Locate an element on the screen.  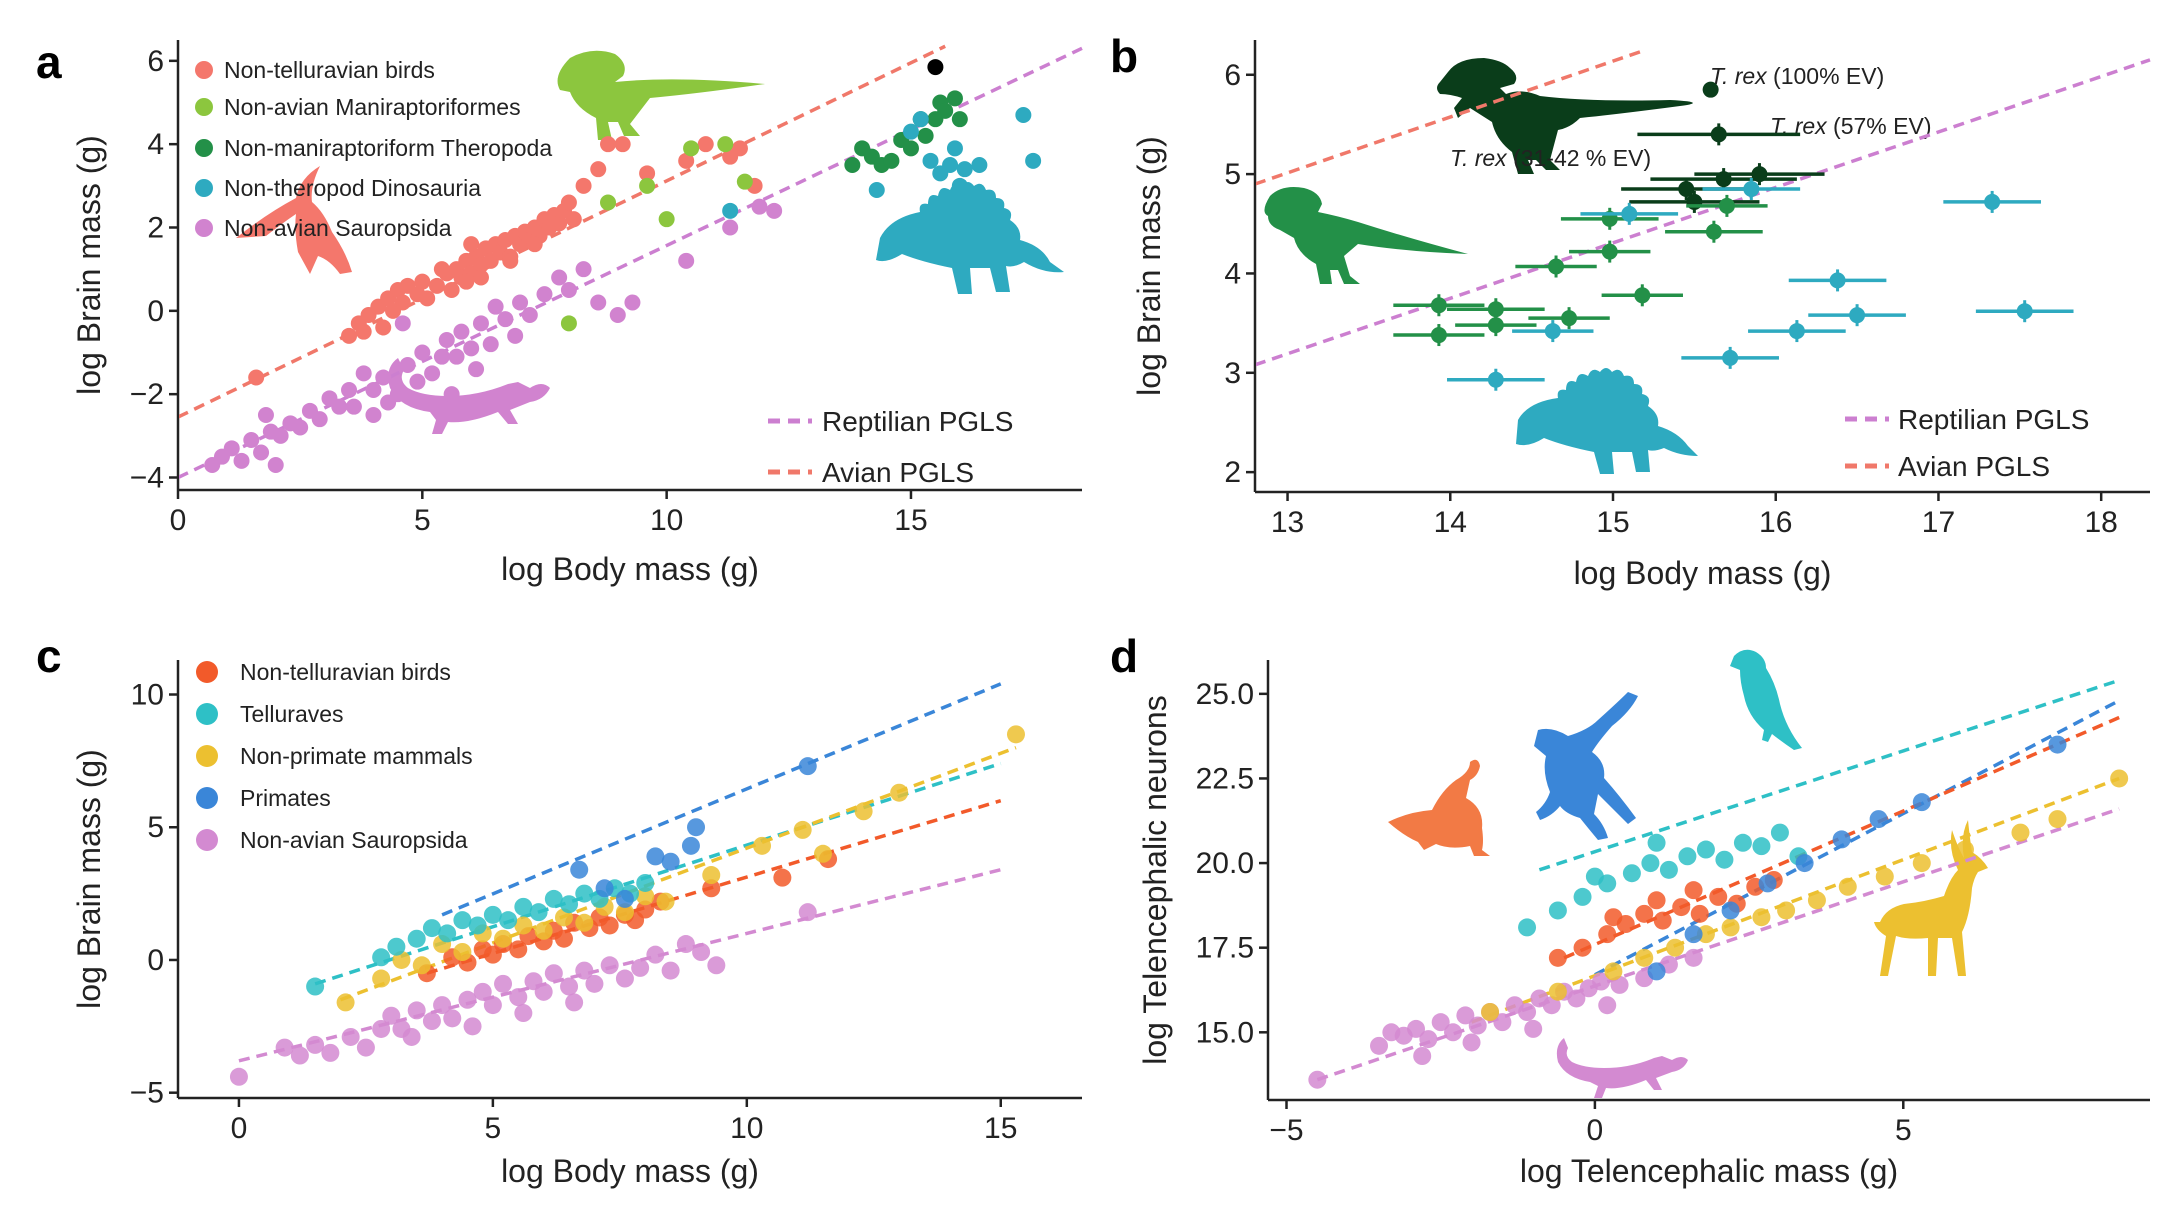
data-point-non-avian-maniraptoriformes is located at coordinates (725, 144).